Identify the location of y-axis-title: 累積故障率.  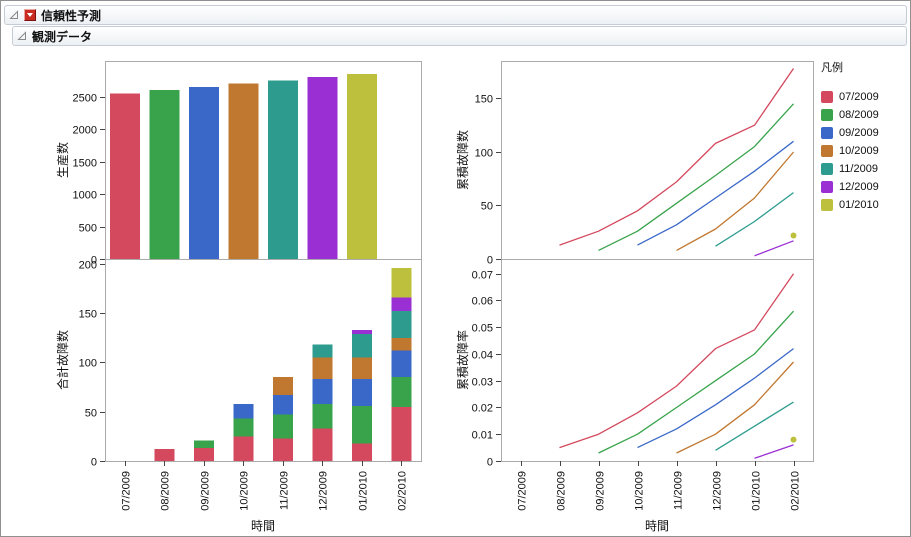
(462, 360).